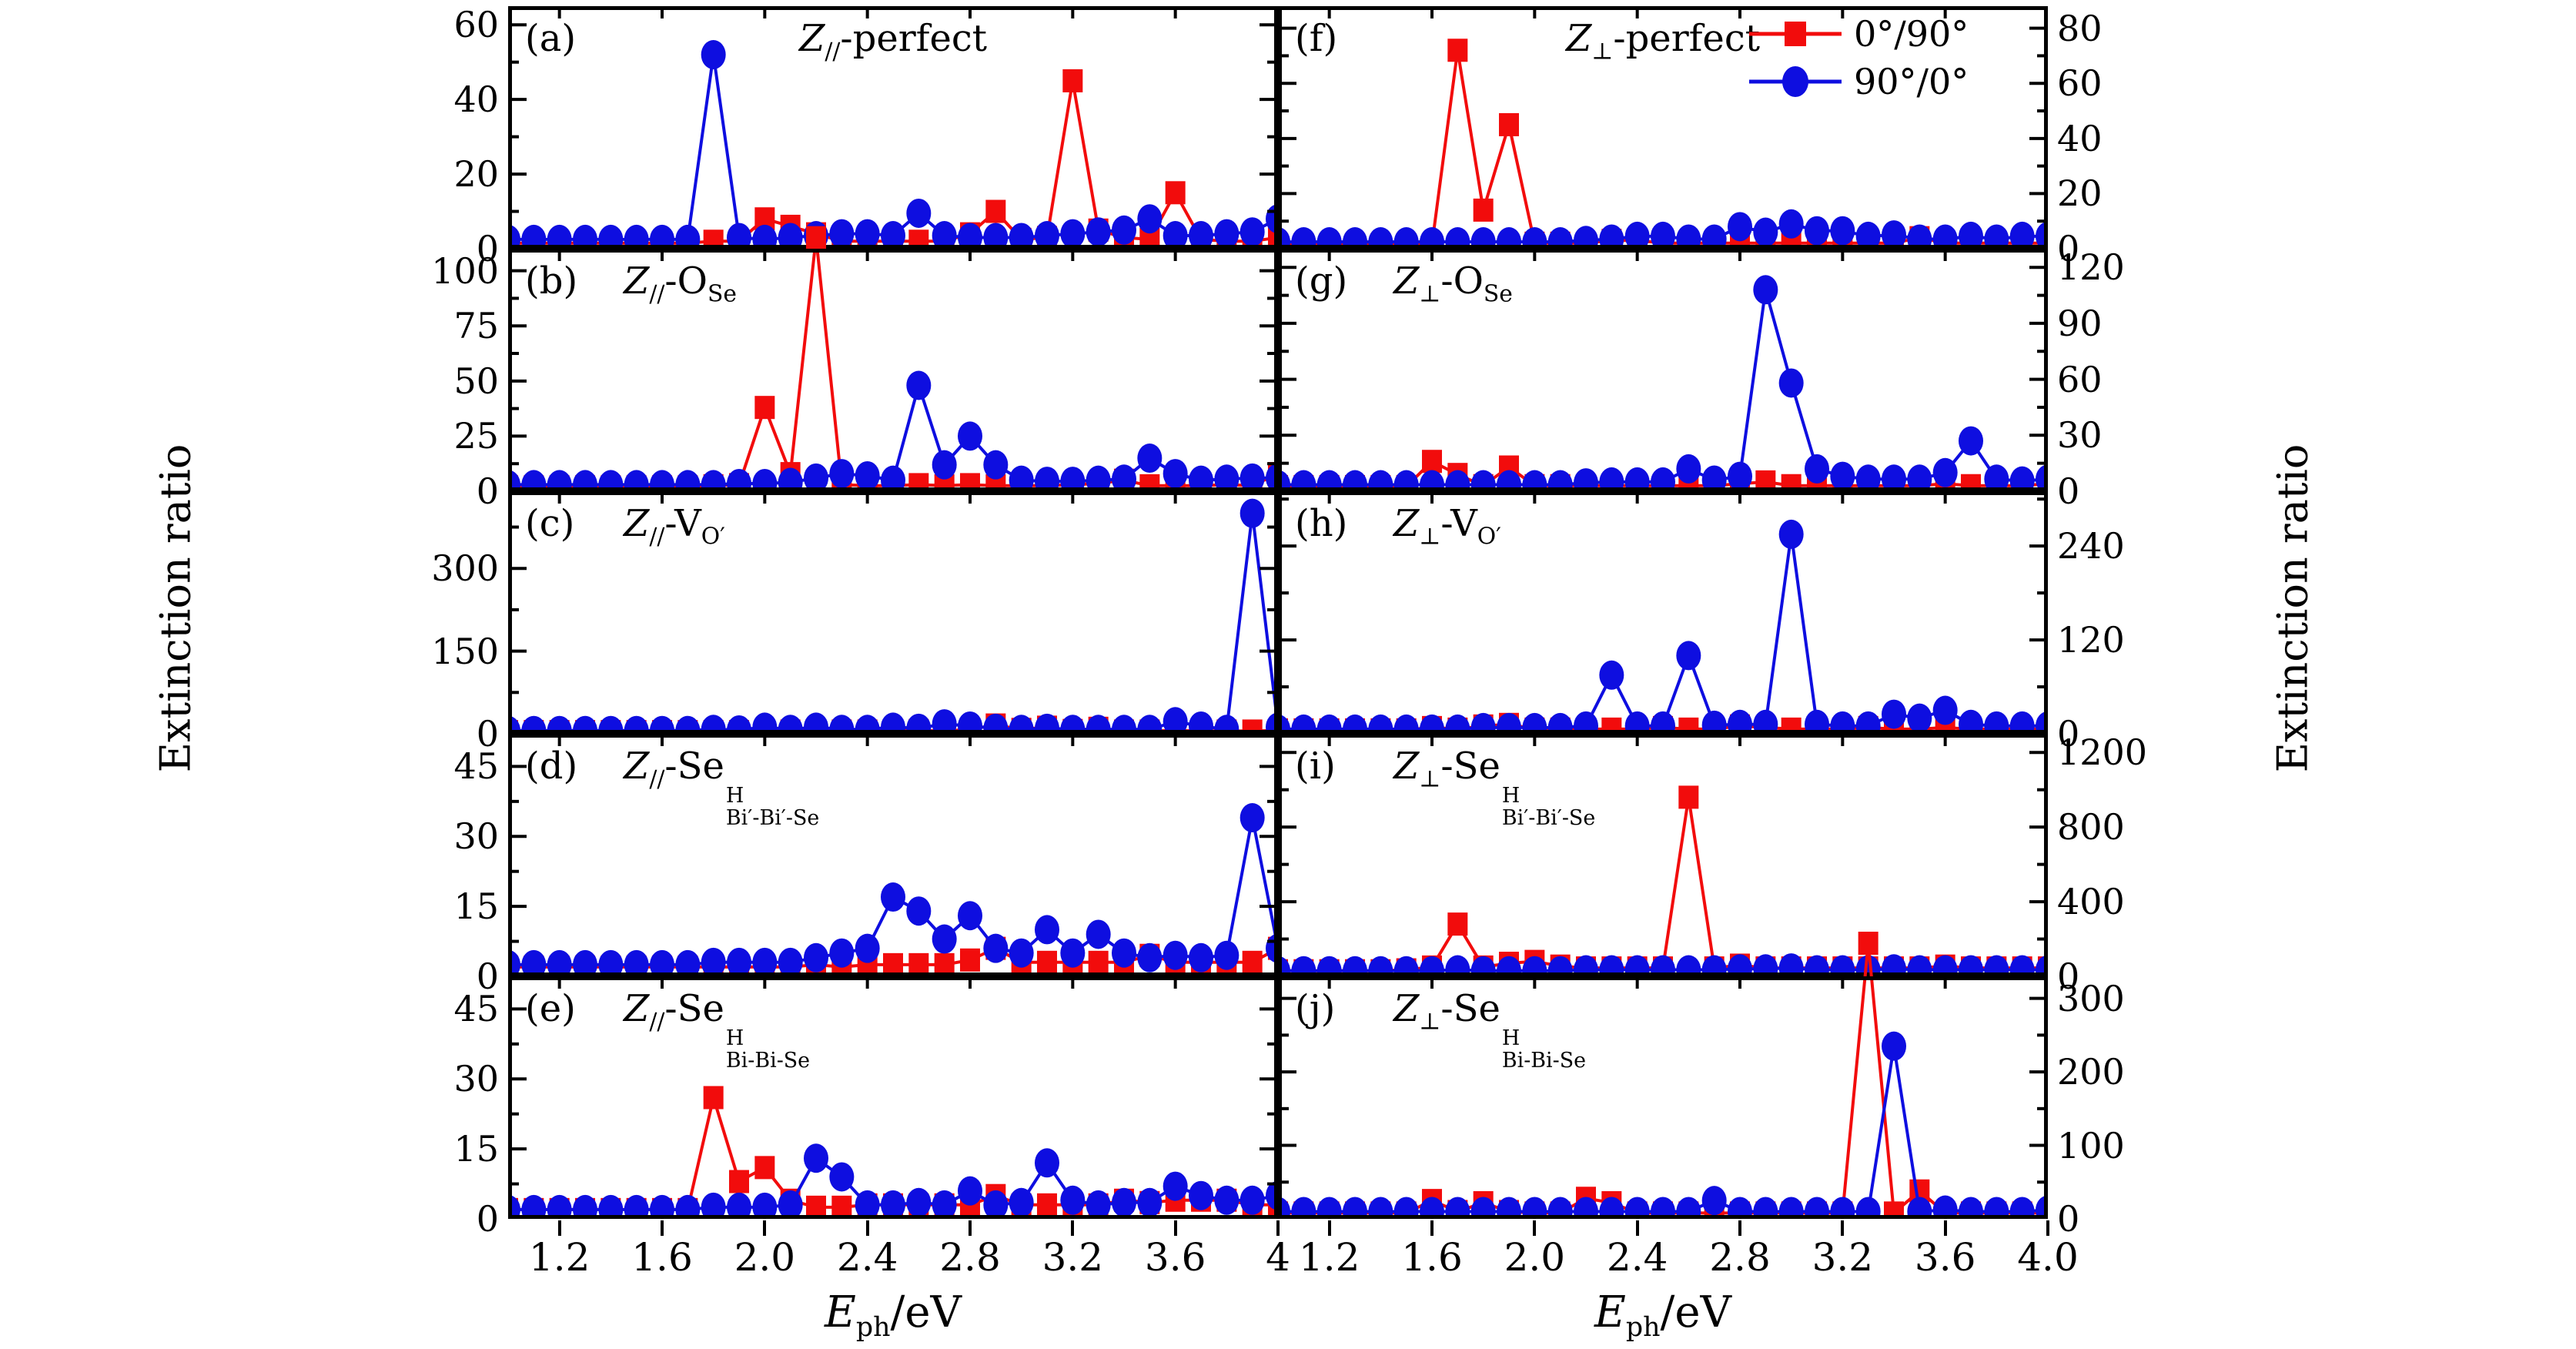  I want to click on title-superscript-subscript-stack: H Bi′-Bi′-Se, so click(1549, 806).